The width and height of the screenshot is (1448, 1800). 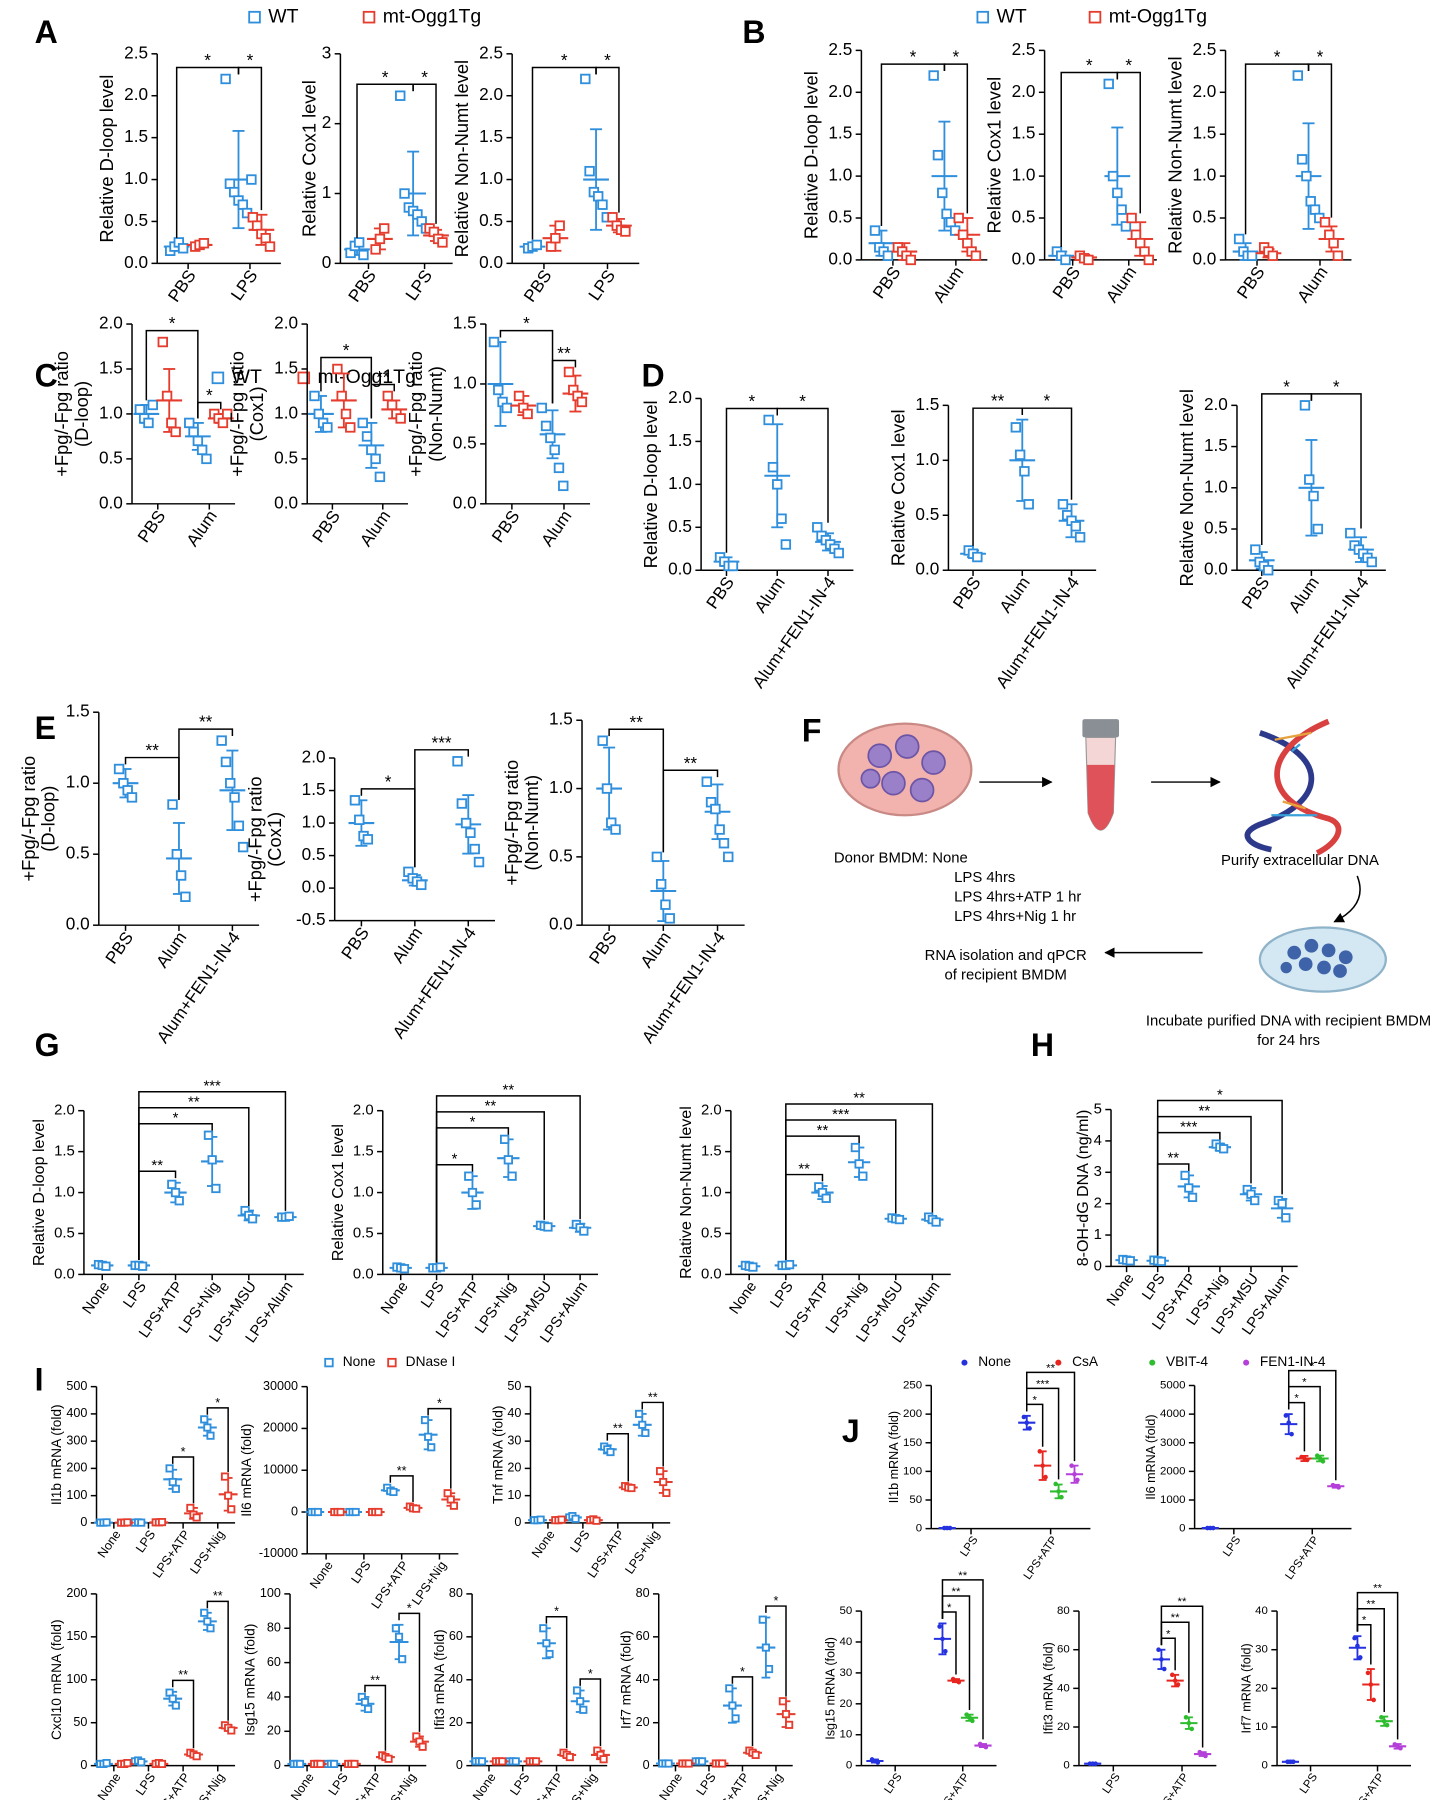 What do you see at coordinates (753, 32) in the screenshot?
I see `panel-letter: B` at bounding box center [753, 32].